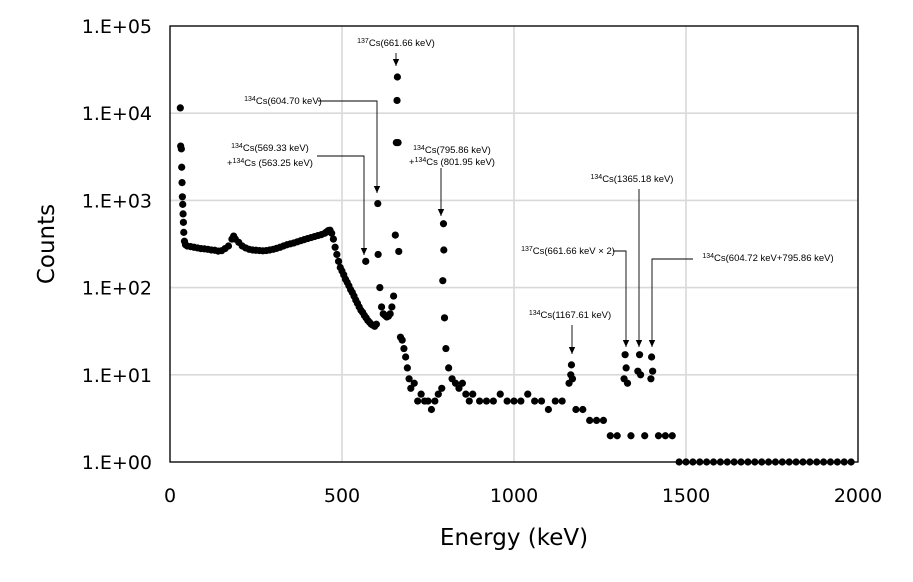 The width and height of the screenshot is (913, 582). What do you see at coordinates (117, 376) in the screenshot?
I see `y-tick-label: 1.E+01` at bounding box center [117, 376].